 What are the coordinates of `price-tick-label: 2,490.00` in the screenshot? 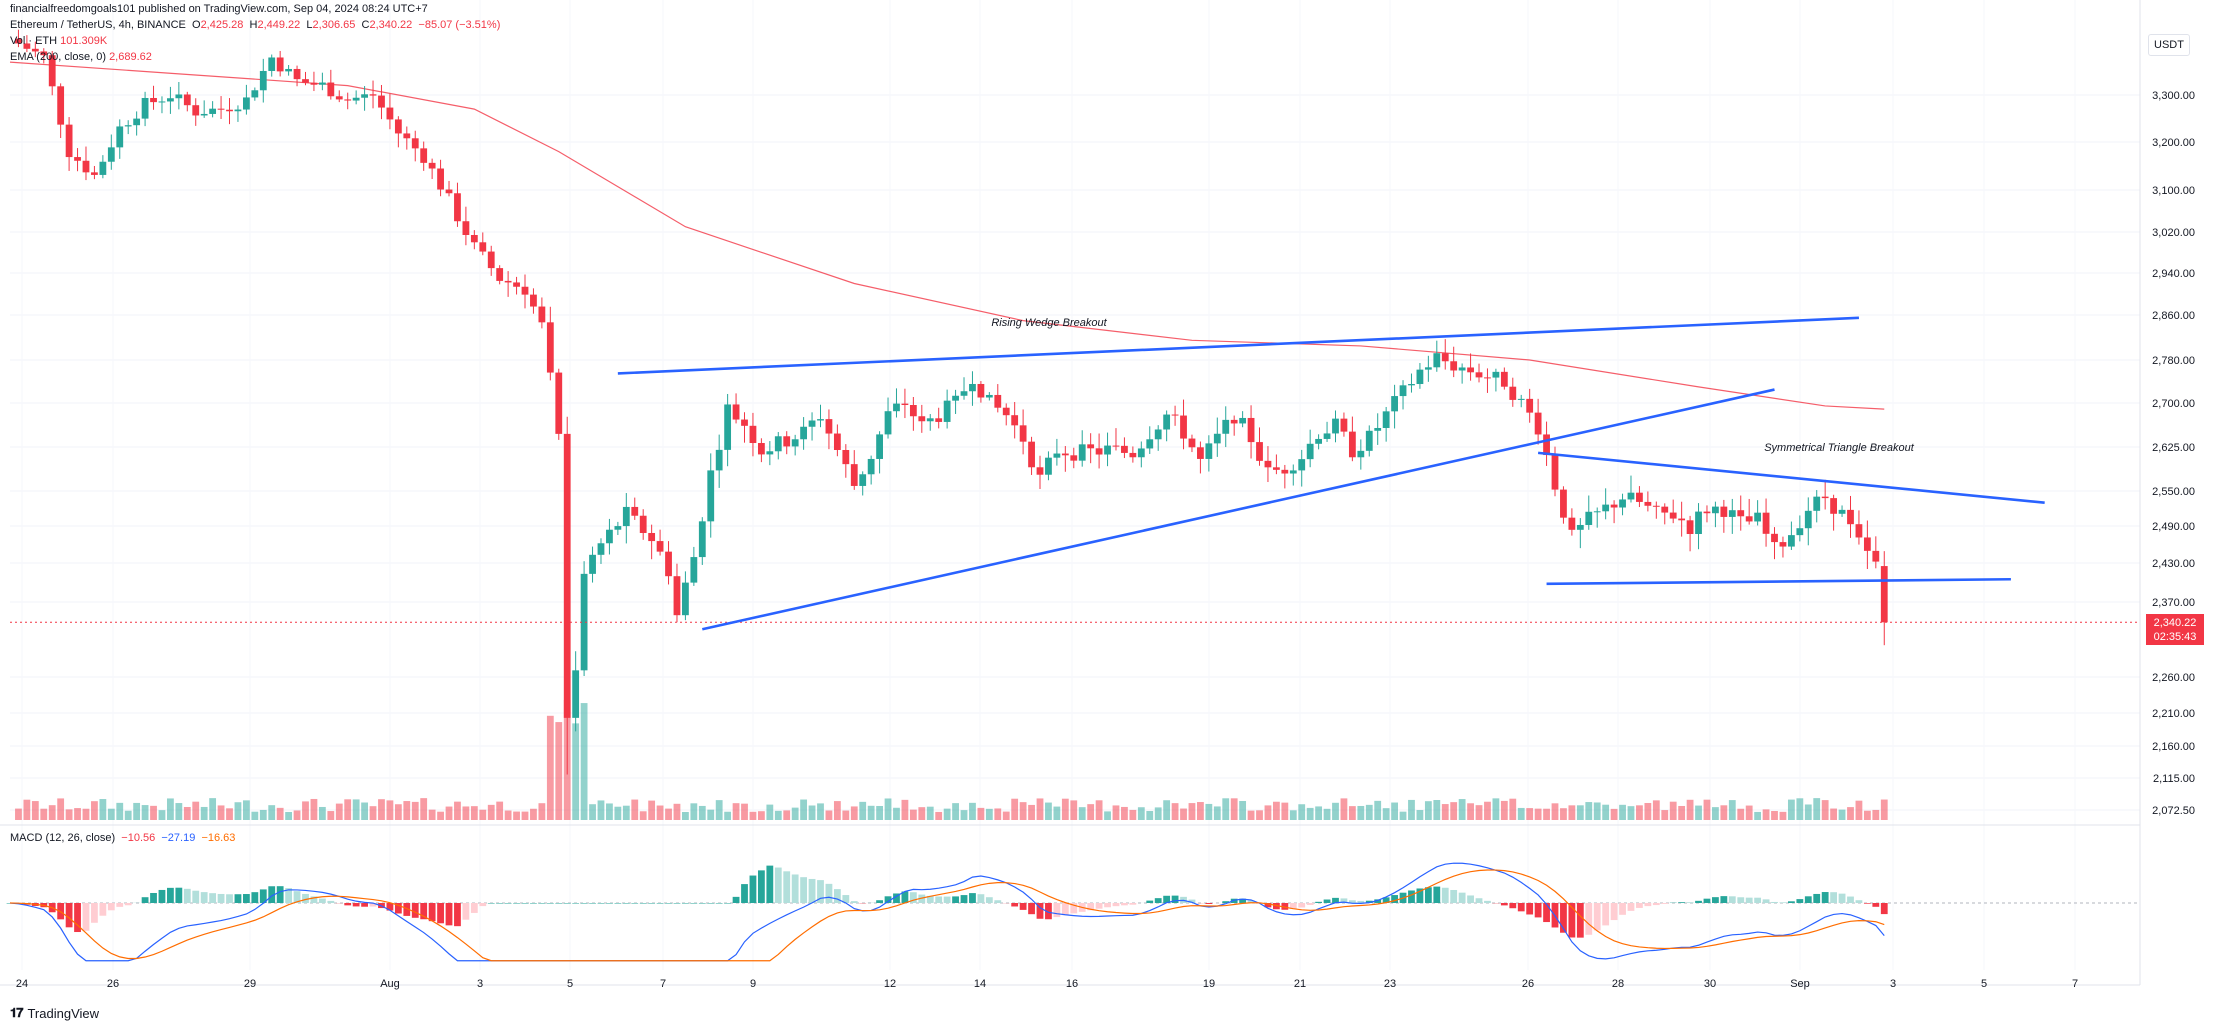 It's located at (2173, 527).